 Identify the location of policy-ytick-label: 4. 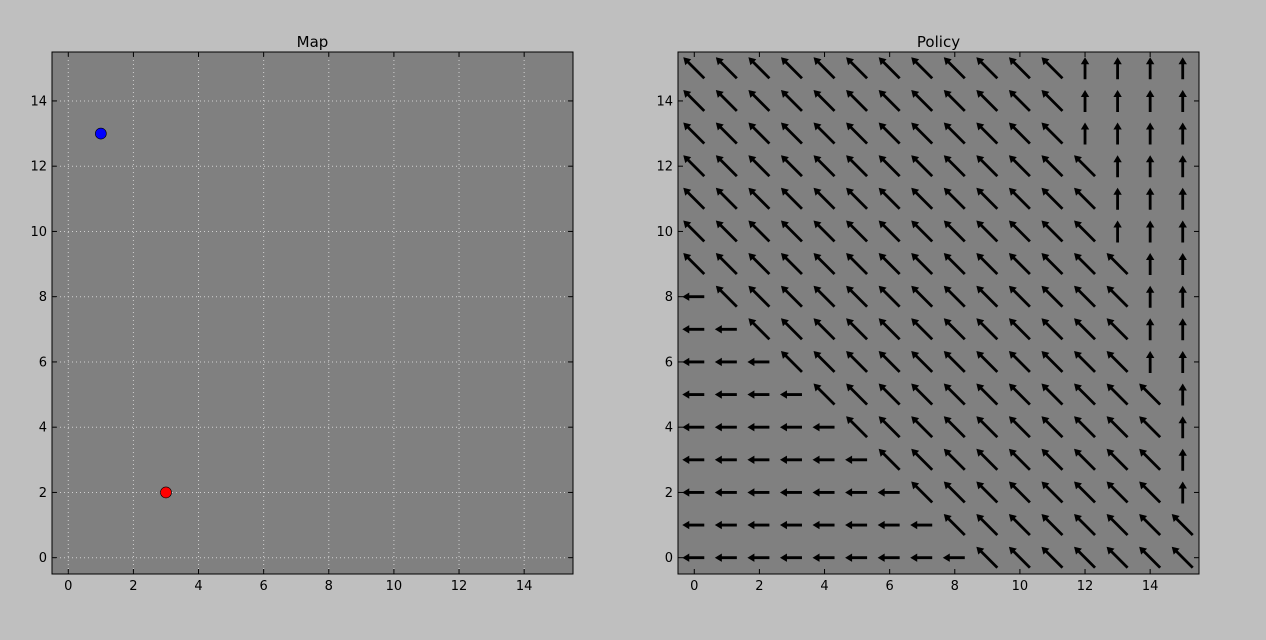
(669, 428).